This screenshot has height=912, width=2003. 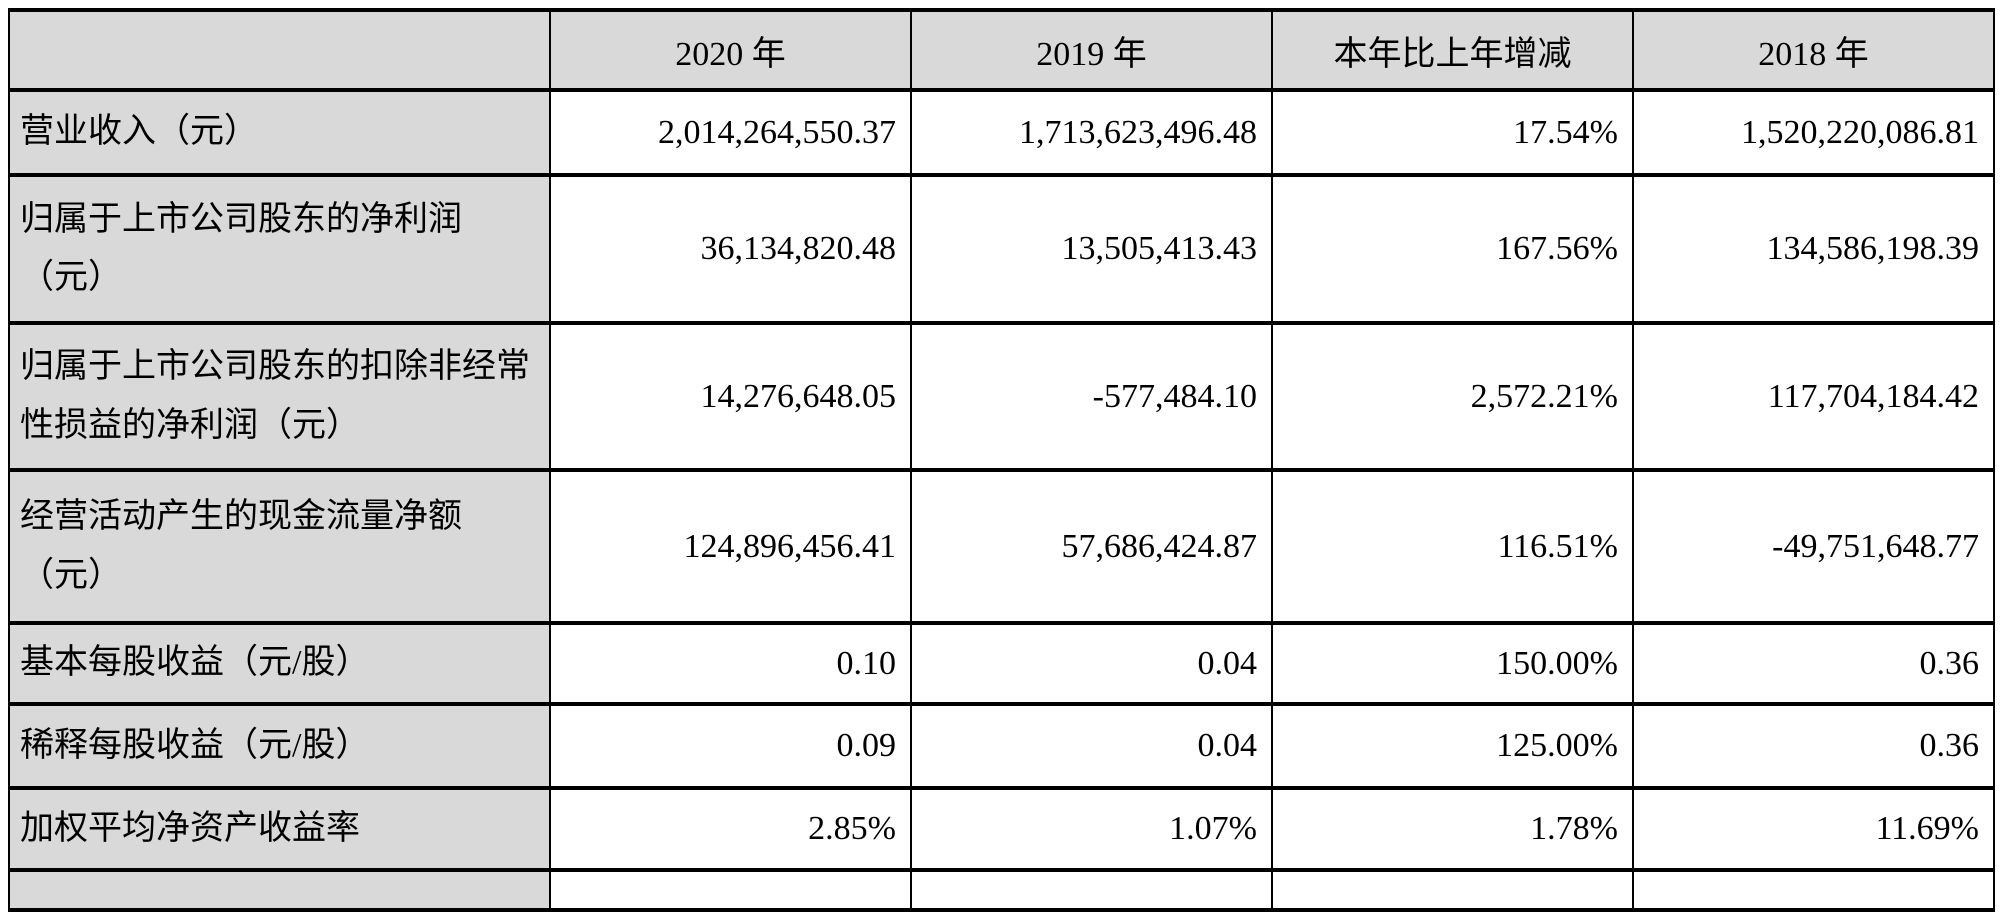 What do you see at coordinates (279, 132) in the screenshot?
I see `row-label-cell: 营业收入（元）` at bounding box center [279, 132].